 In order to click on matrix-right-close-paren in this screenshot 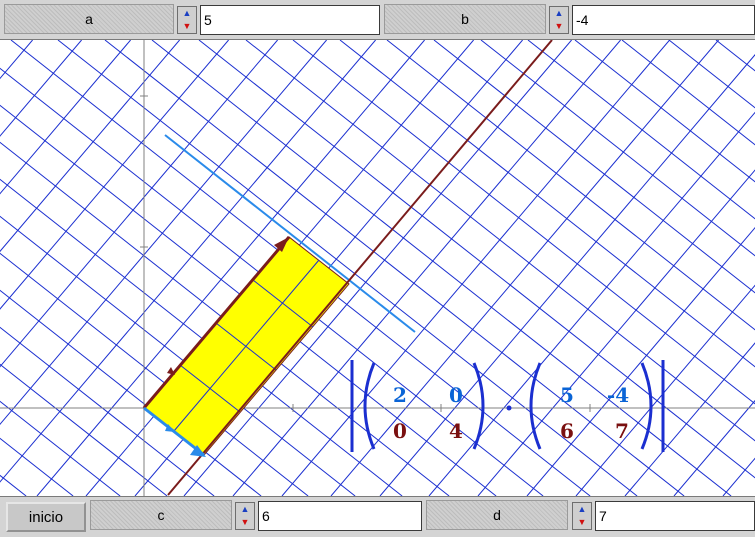, I will do `click(646, 406)`.